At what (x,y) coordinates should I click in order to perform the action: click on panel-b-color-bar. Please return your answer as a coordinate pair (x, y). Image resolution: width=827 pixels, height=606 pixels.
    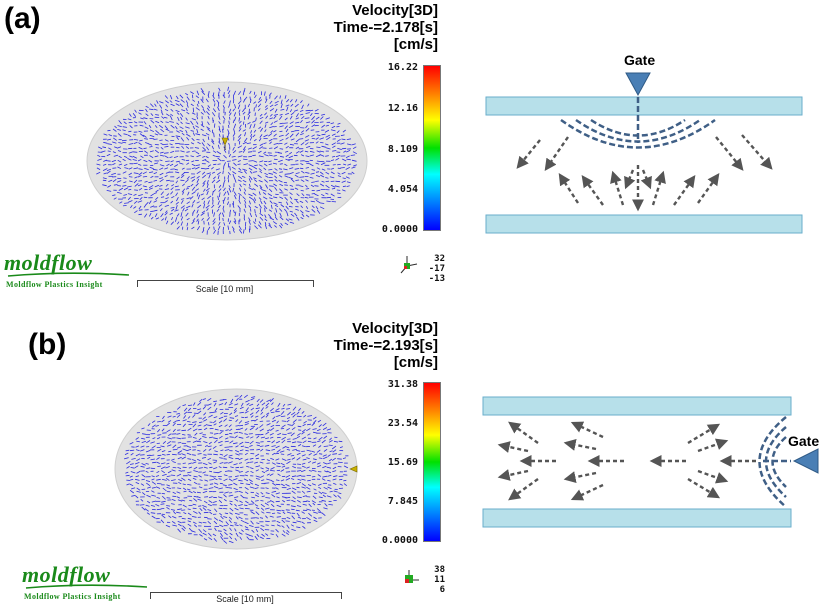
    Looking at the image, I should click on (432, 462).